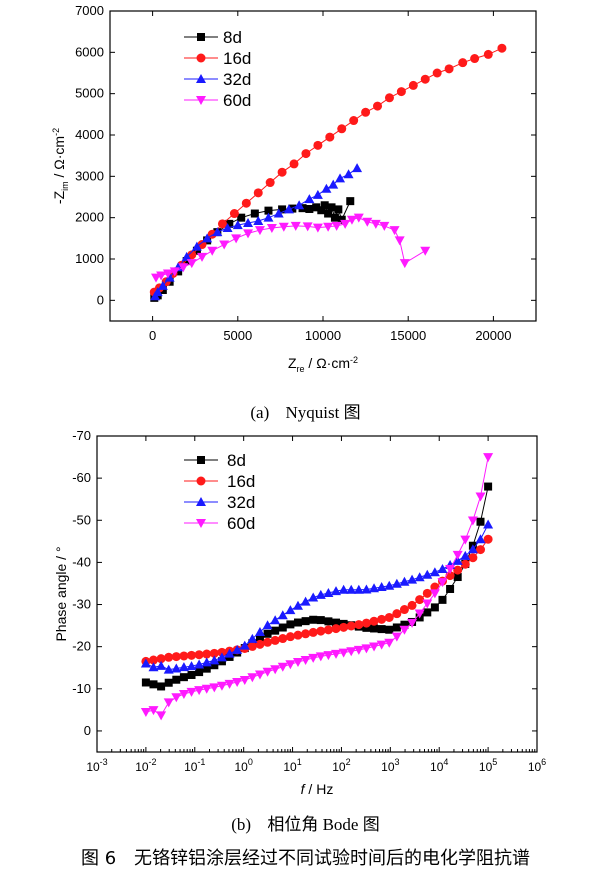 Image resolution: width=611 pixels, height=879 pixels. I want to click on series-line-32d, so click(317, 597).